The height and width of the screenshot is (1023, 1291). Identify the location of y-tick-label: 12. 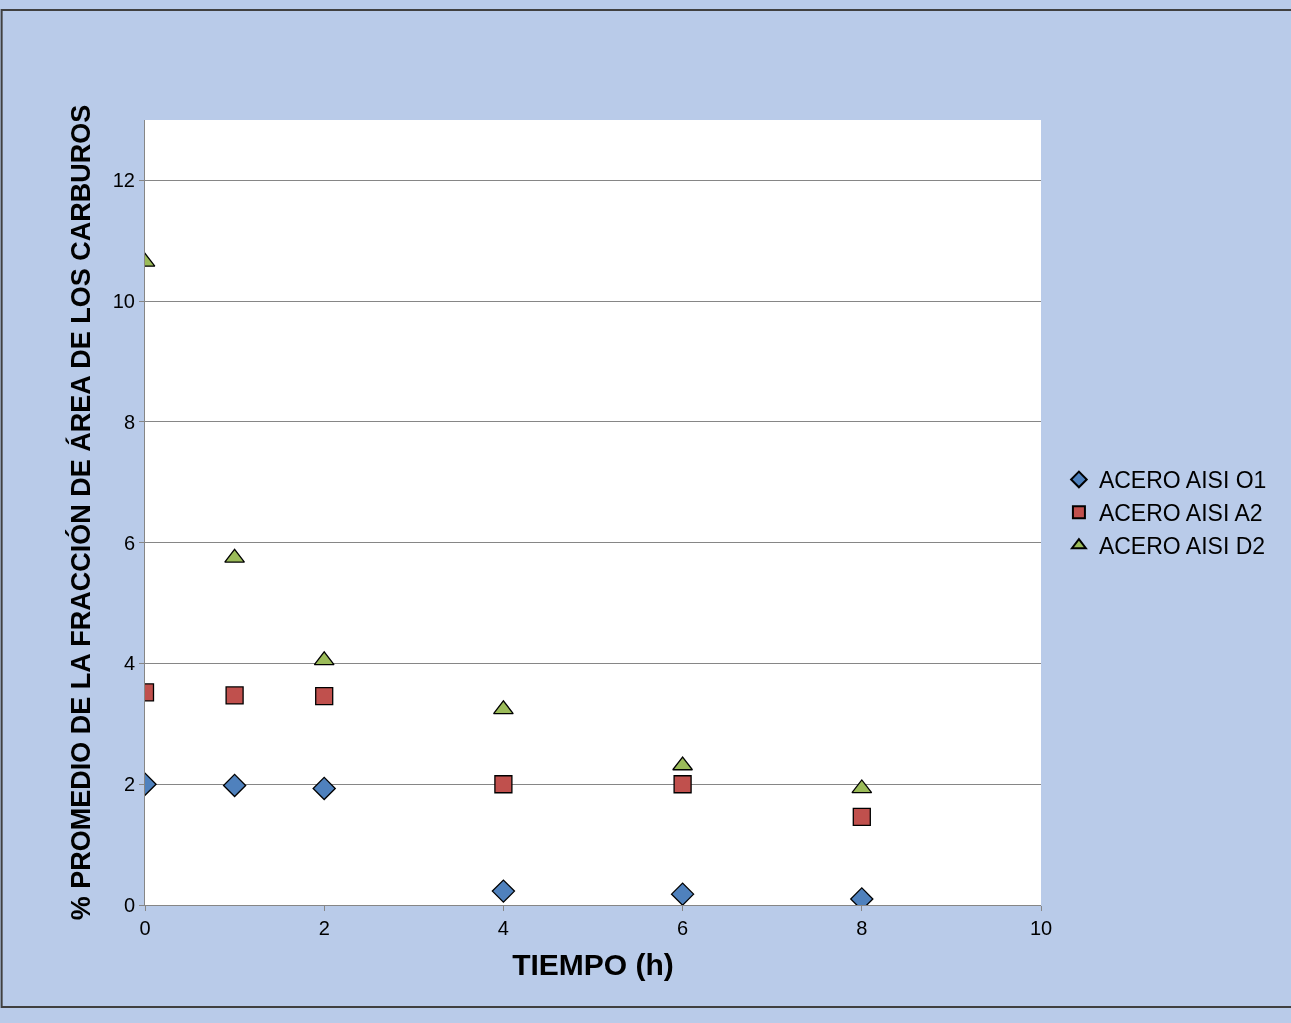
(123, 180).